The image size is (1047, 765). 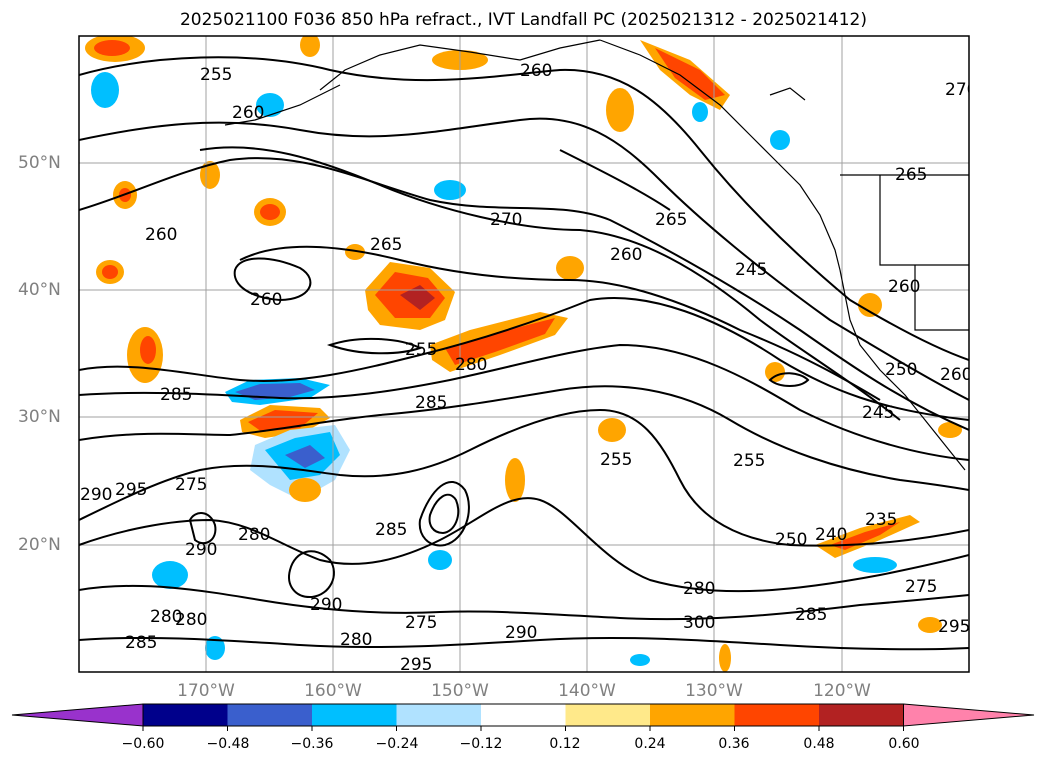 I want to click on colorbar, so click(x=523, y=717).